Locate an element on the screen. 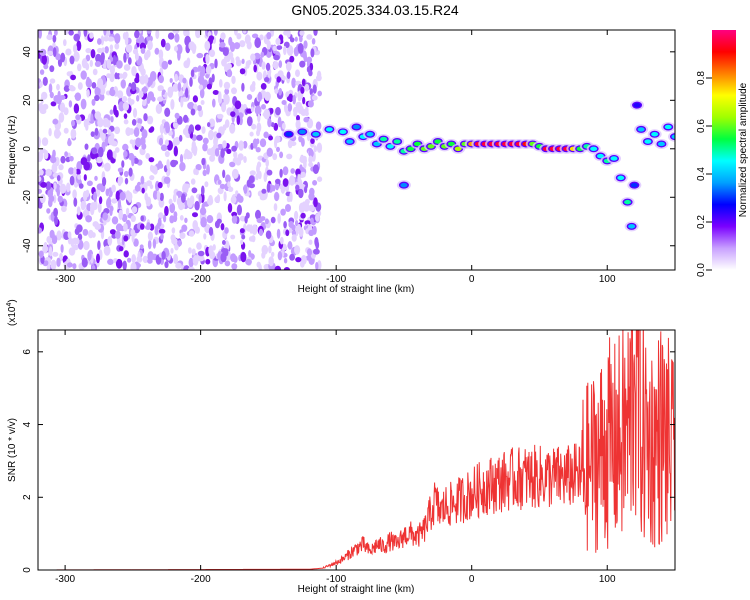 This screenshot has height=600, width=750. snr-y-tick-label: 0 is located at coordinates (27, 570).